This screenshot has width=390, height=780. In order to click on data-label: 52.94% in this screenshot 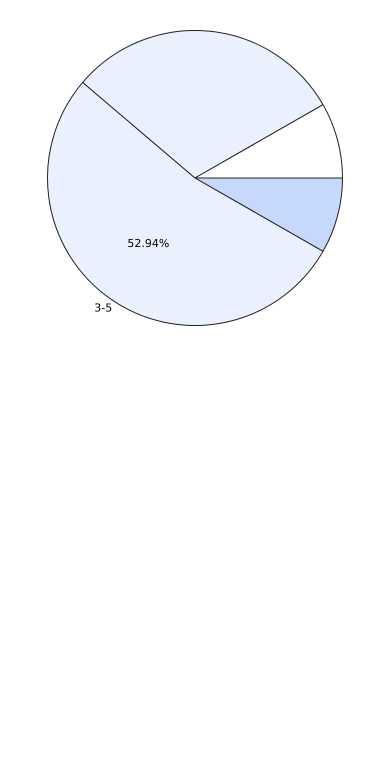, I will do `click(148, 243)`.